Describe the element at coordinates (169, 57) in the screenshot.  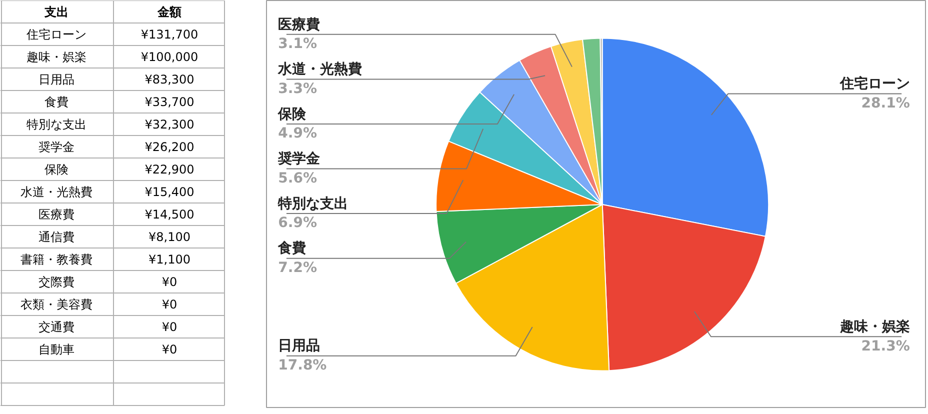
I see `text: ¥100,000` at that location.